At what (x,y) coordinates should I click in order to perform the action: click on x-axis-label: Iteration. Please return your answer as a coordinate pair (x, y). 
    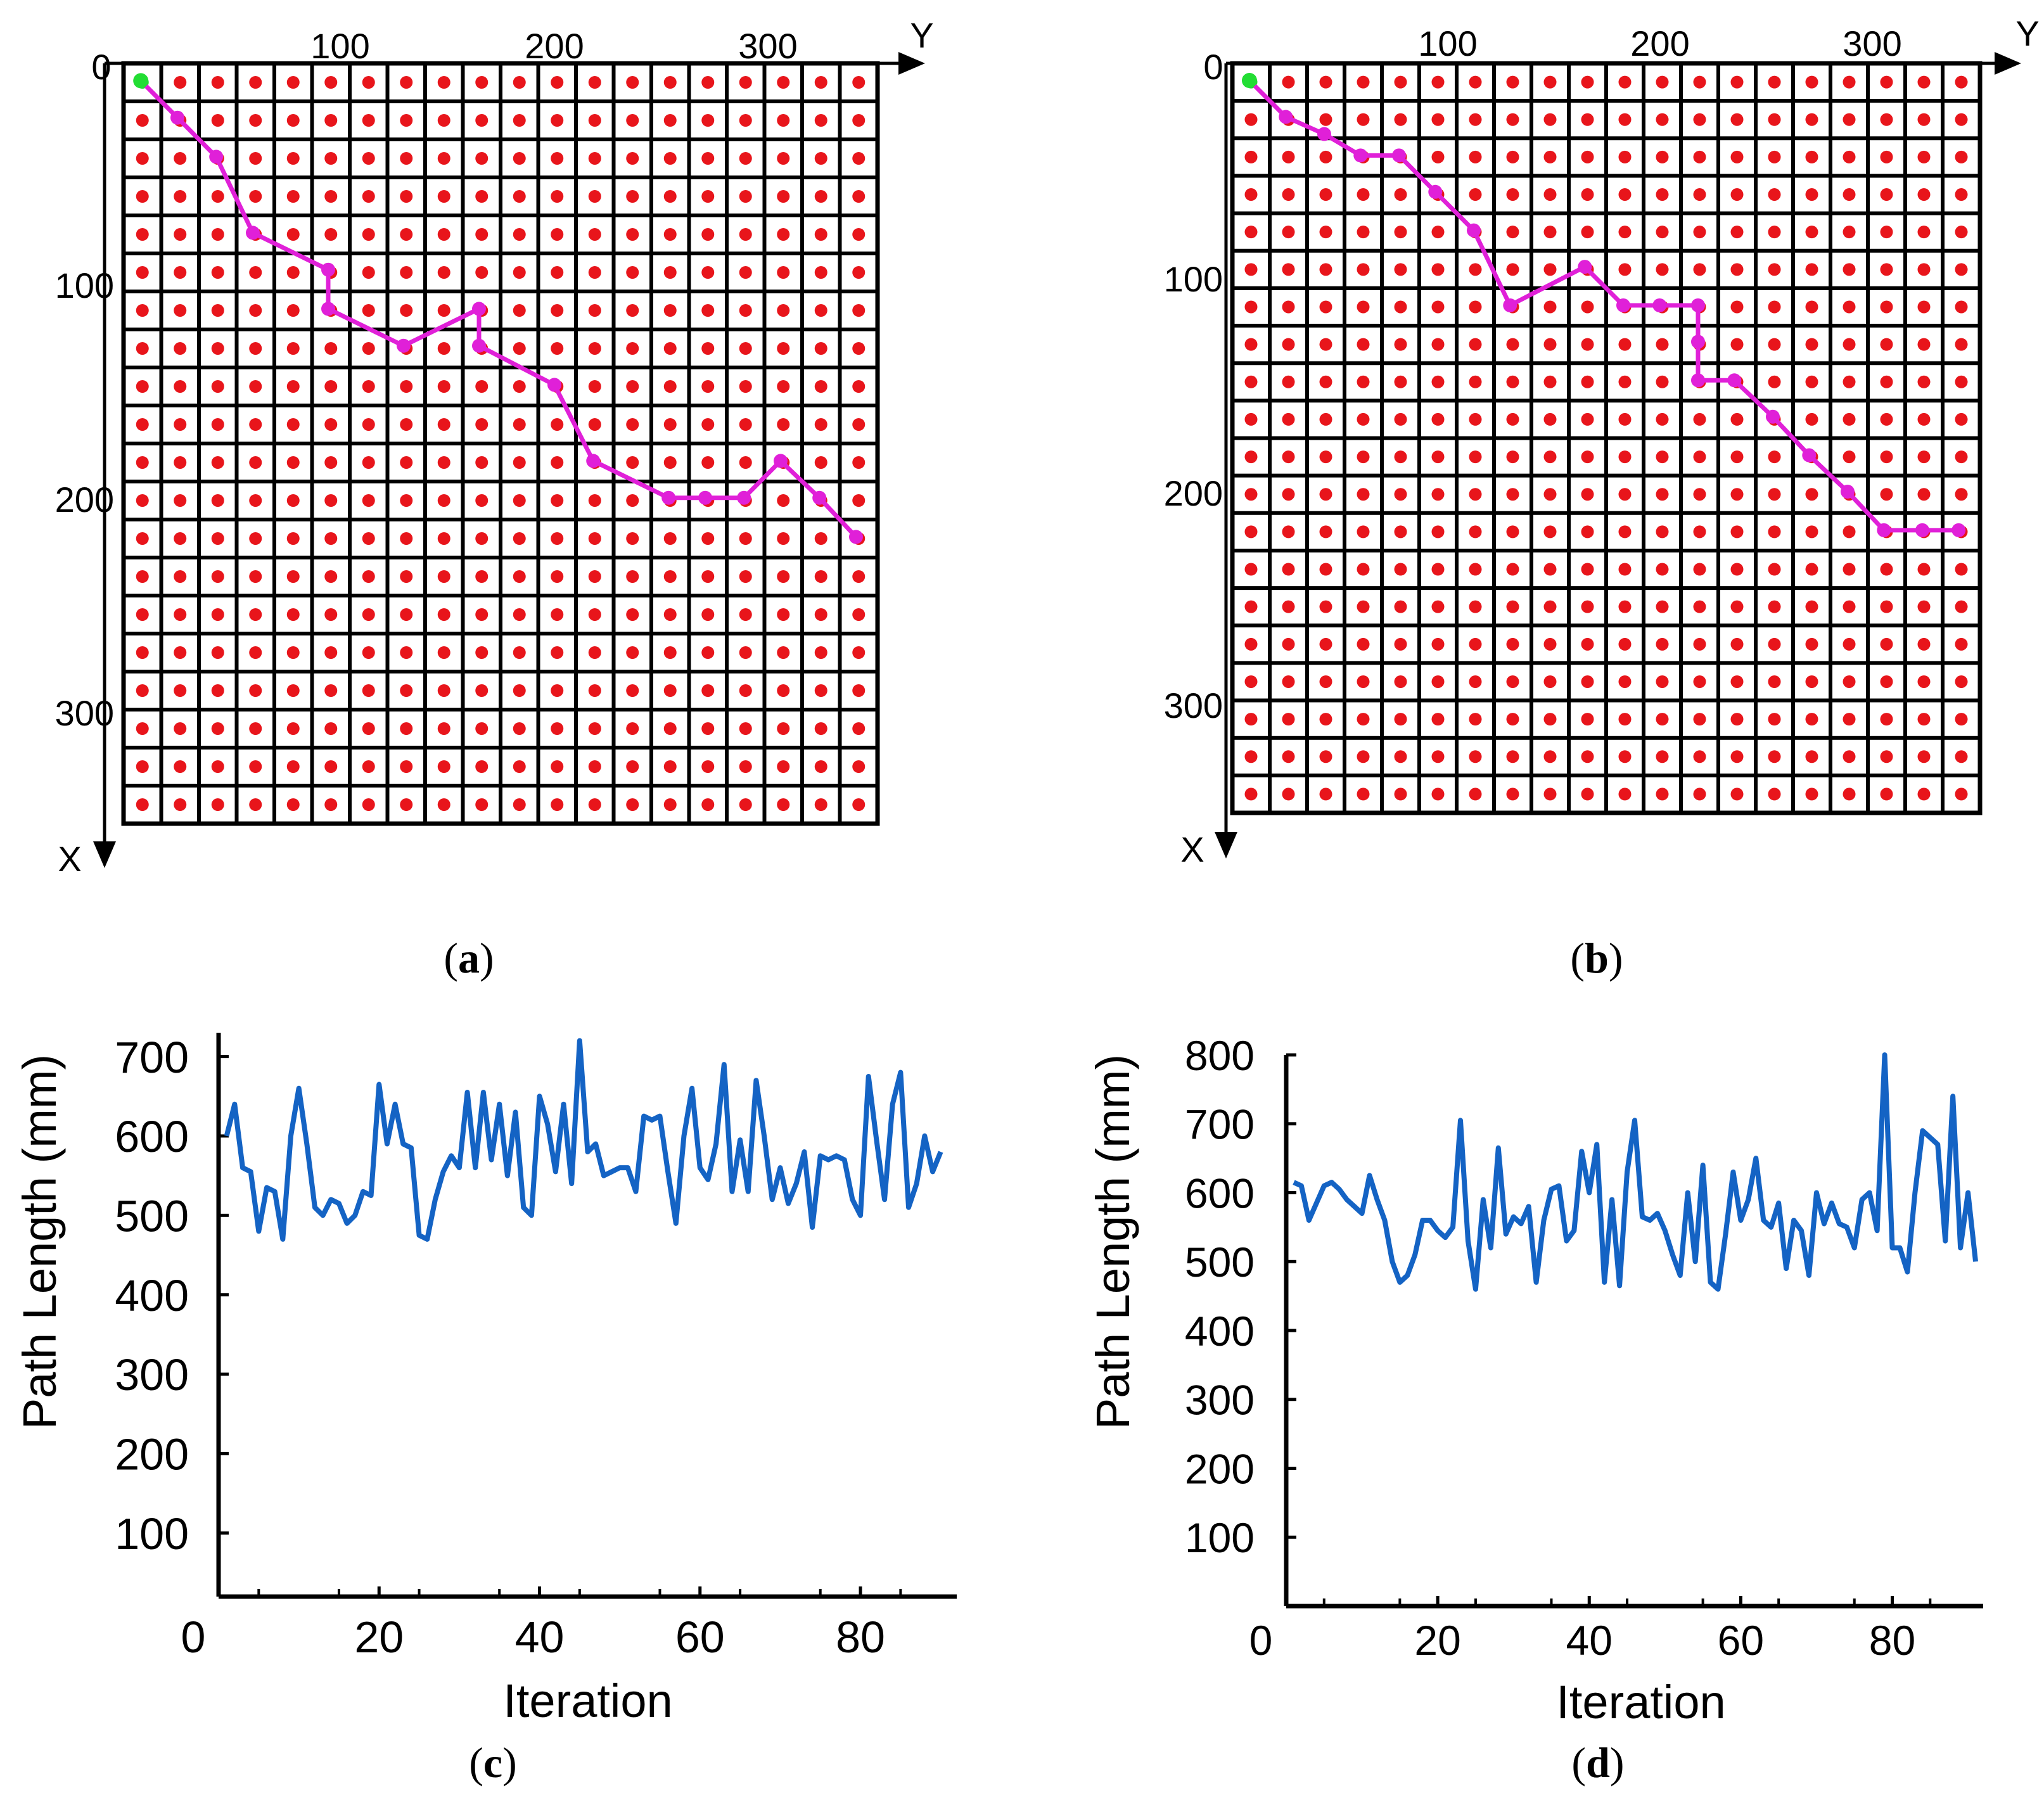
    Looking at the image, I should click on (587, 1701).